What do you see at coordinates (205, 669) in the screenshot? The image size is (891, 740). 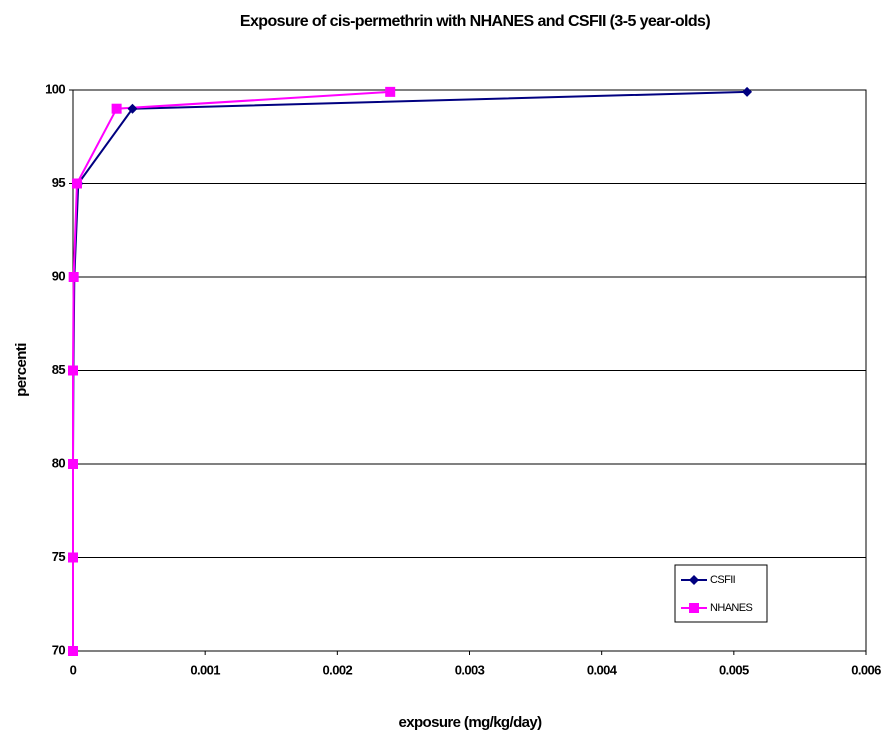 I see `x-tick-label: 0.001` at bounding box center [205, 669].